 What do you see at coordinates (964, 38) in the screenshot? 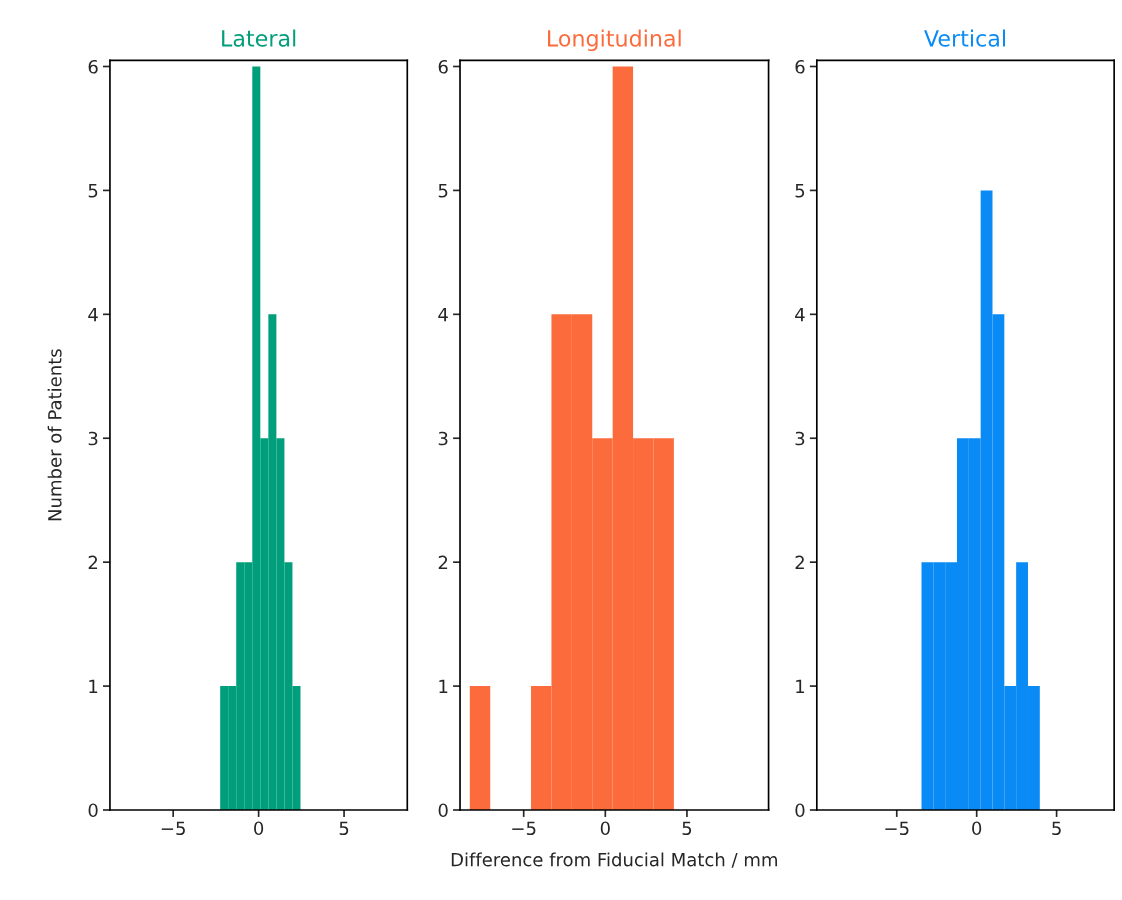
I see `chart-title: Vertical` at bounding box center [964, 38].